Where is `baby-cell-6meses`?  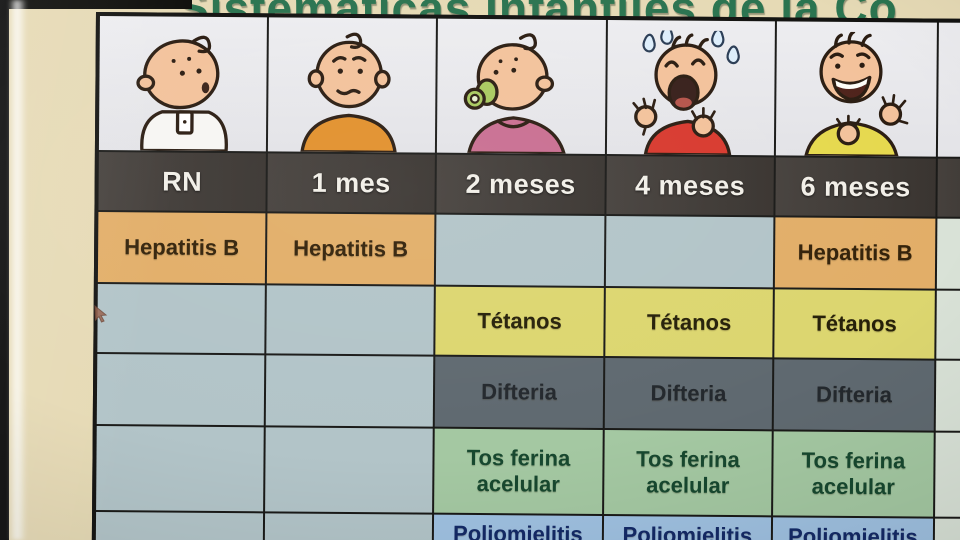 baby-cell-6meses is located at coordinates (856, 89).